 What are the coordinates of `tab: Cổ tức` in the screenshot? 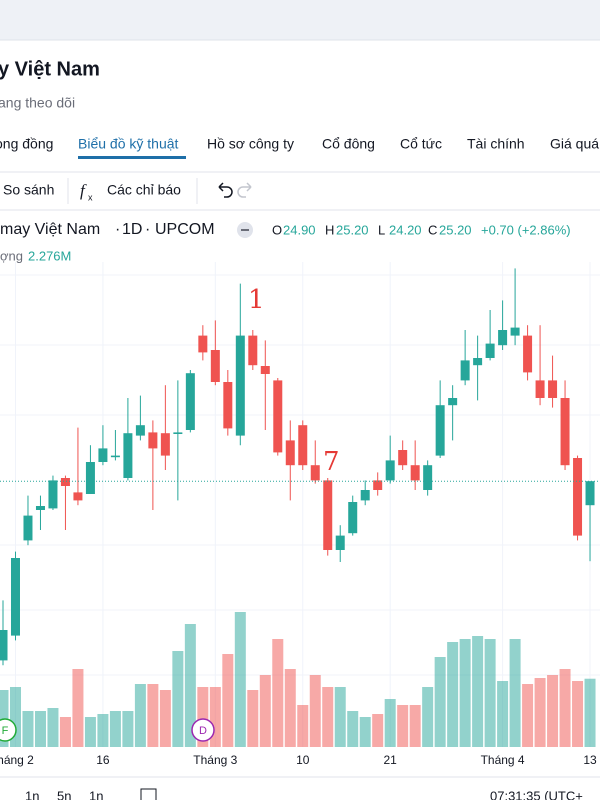 It's located at (421, 144).